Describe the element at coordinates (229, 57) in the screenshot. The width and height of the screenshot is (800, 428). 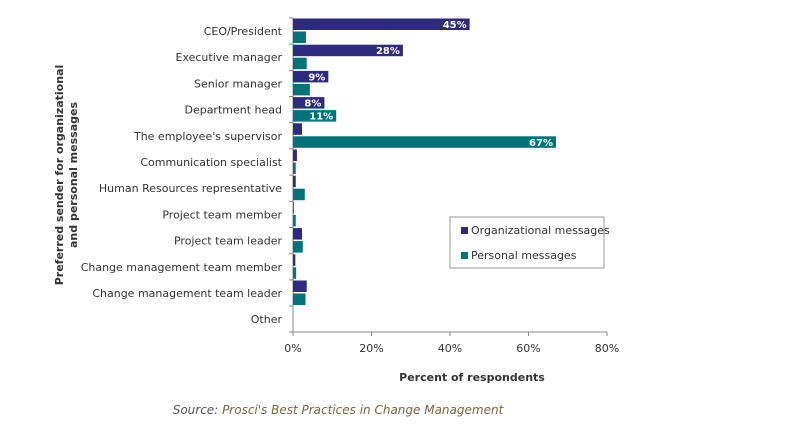
I see `category-label: Executive manager` at that location.